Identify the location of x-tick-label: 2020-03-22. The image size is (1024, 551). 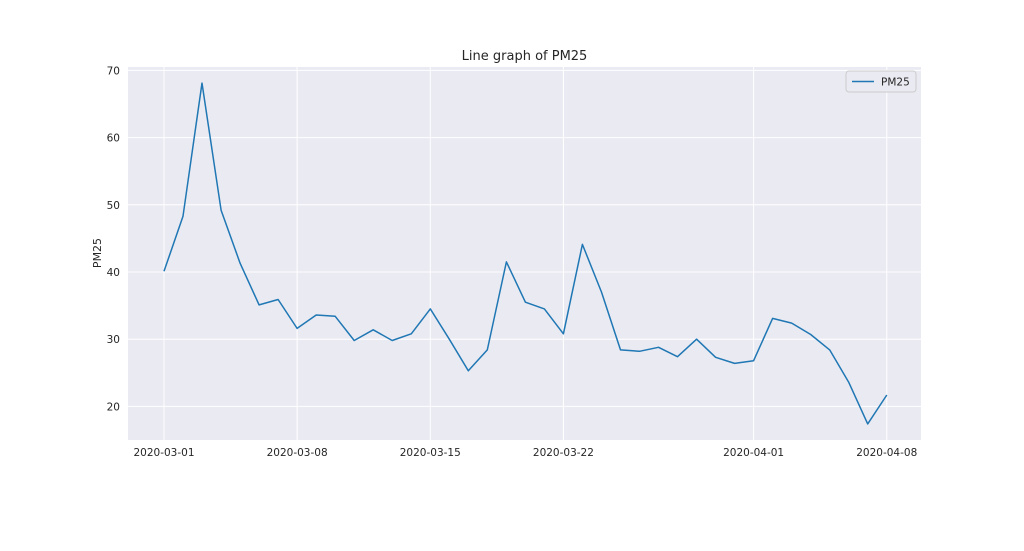
(563, 453).